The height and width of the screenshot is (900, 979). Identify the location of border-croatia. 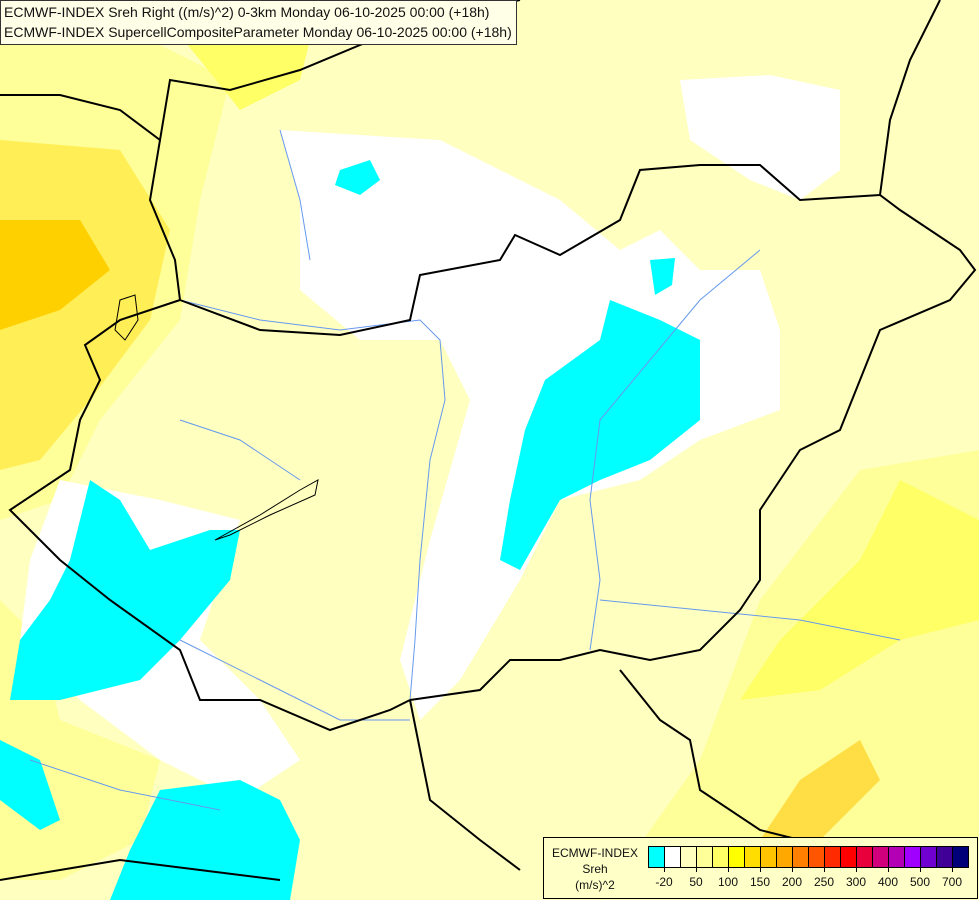
(140, 869).